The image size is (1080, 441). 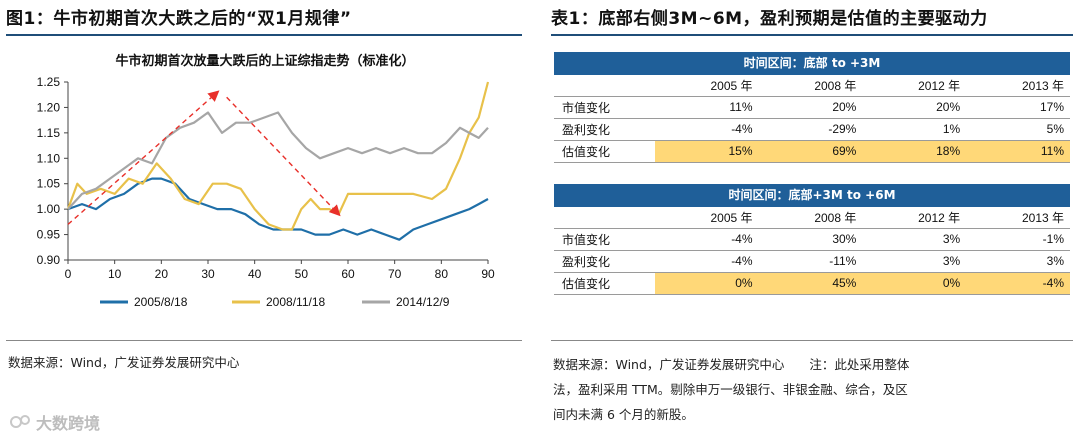 I want to click on series-line-2008/11/18, so click(x=278, y=156).